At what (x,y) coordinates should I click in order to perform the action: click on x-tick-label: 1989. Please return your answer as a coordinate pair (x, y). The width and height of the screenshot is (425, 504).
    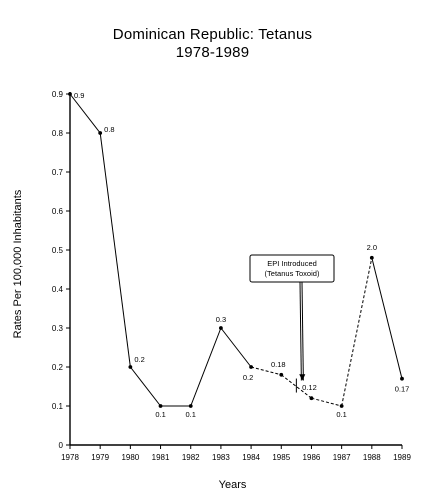
    Looking at the image, I should click on (402, 457).